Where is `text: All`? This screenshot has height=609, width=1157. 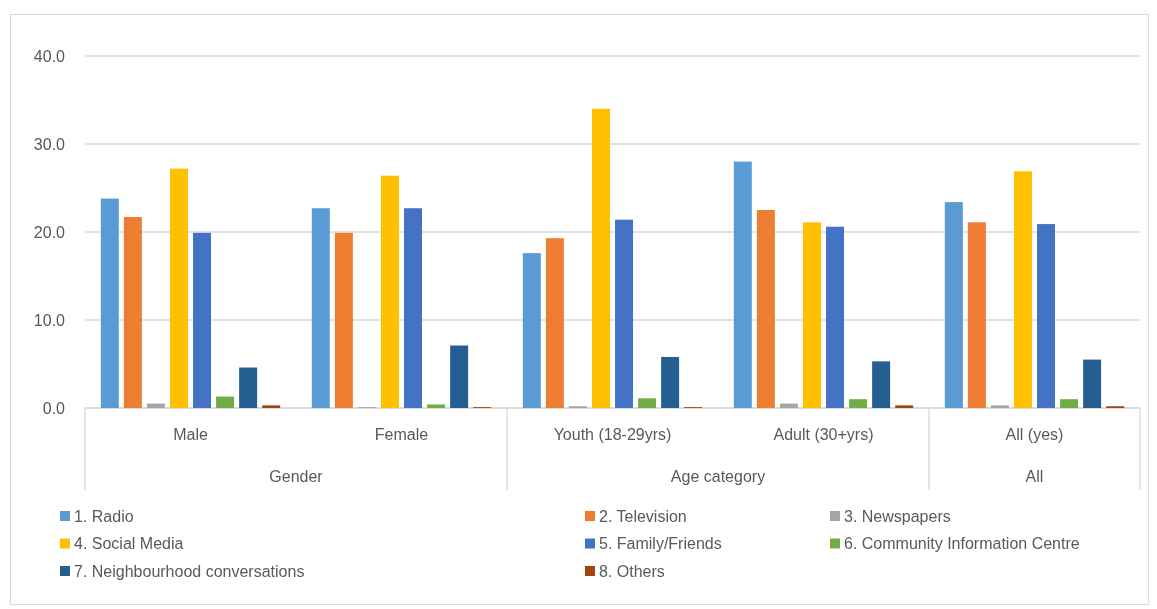 text: All is located at coordinates (1034, 476).